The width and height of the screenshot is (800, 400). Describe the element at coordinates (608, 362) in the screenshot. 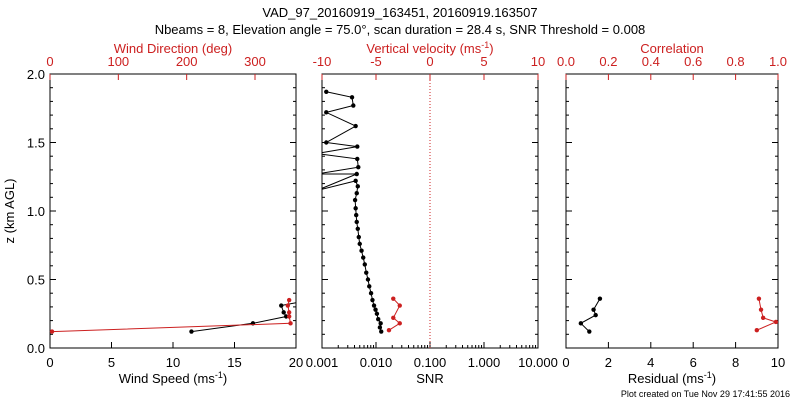

I see `x-tick-label: 2` at that location.